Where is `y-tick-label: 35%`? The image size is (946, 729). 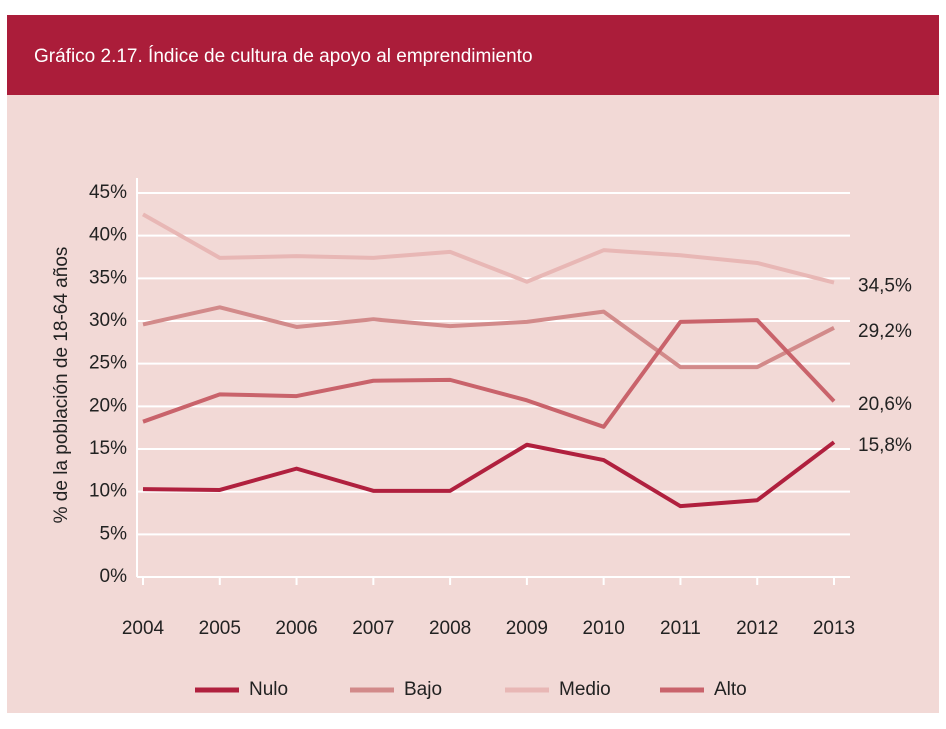
y-tick-label: 35% is located at coordinates (108, 277).